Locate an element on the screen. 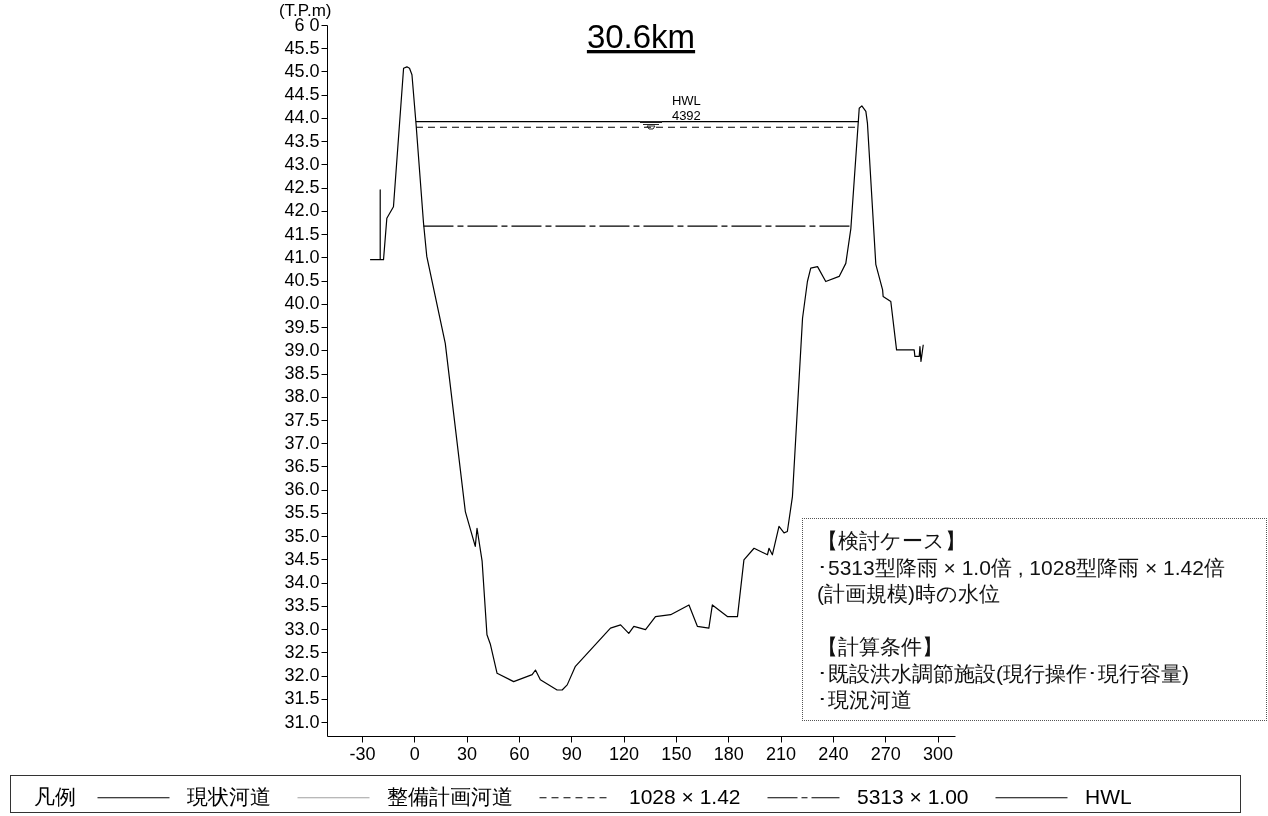 The height and width of the screenshot is (816, 1268). annotation: 【計算条件】 is located at coordinates (880, 647).